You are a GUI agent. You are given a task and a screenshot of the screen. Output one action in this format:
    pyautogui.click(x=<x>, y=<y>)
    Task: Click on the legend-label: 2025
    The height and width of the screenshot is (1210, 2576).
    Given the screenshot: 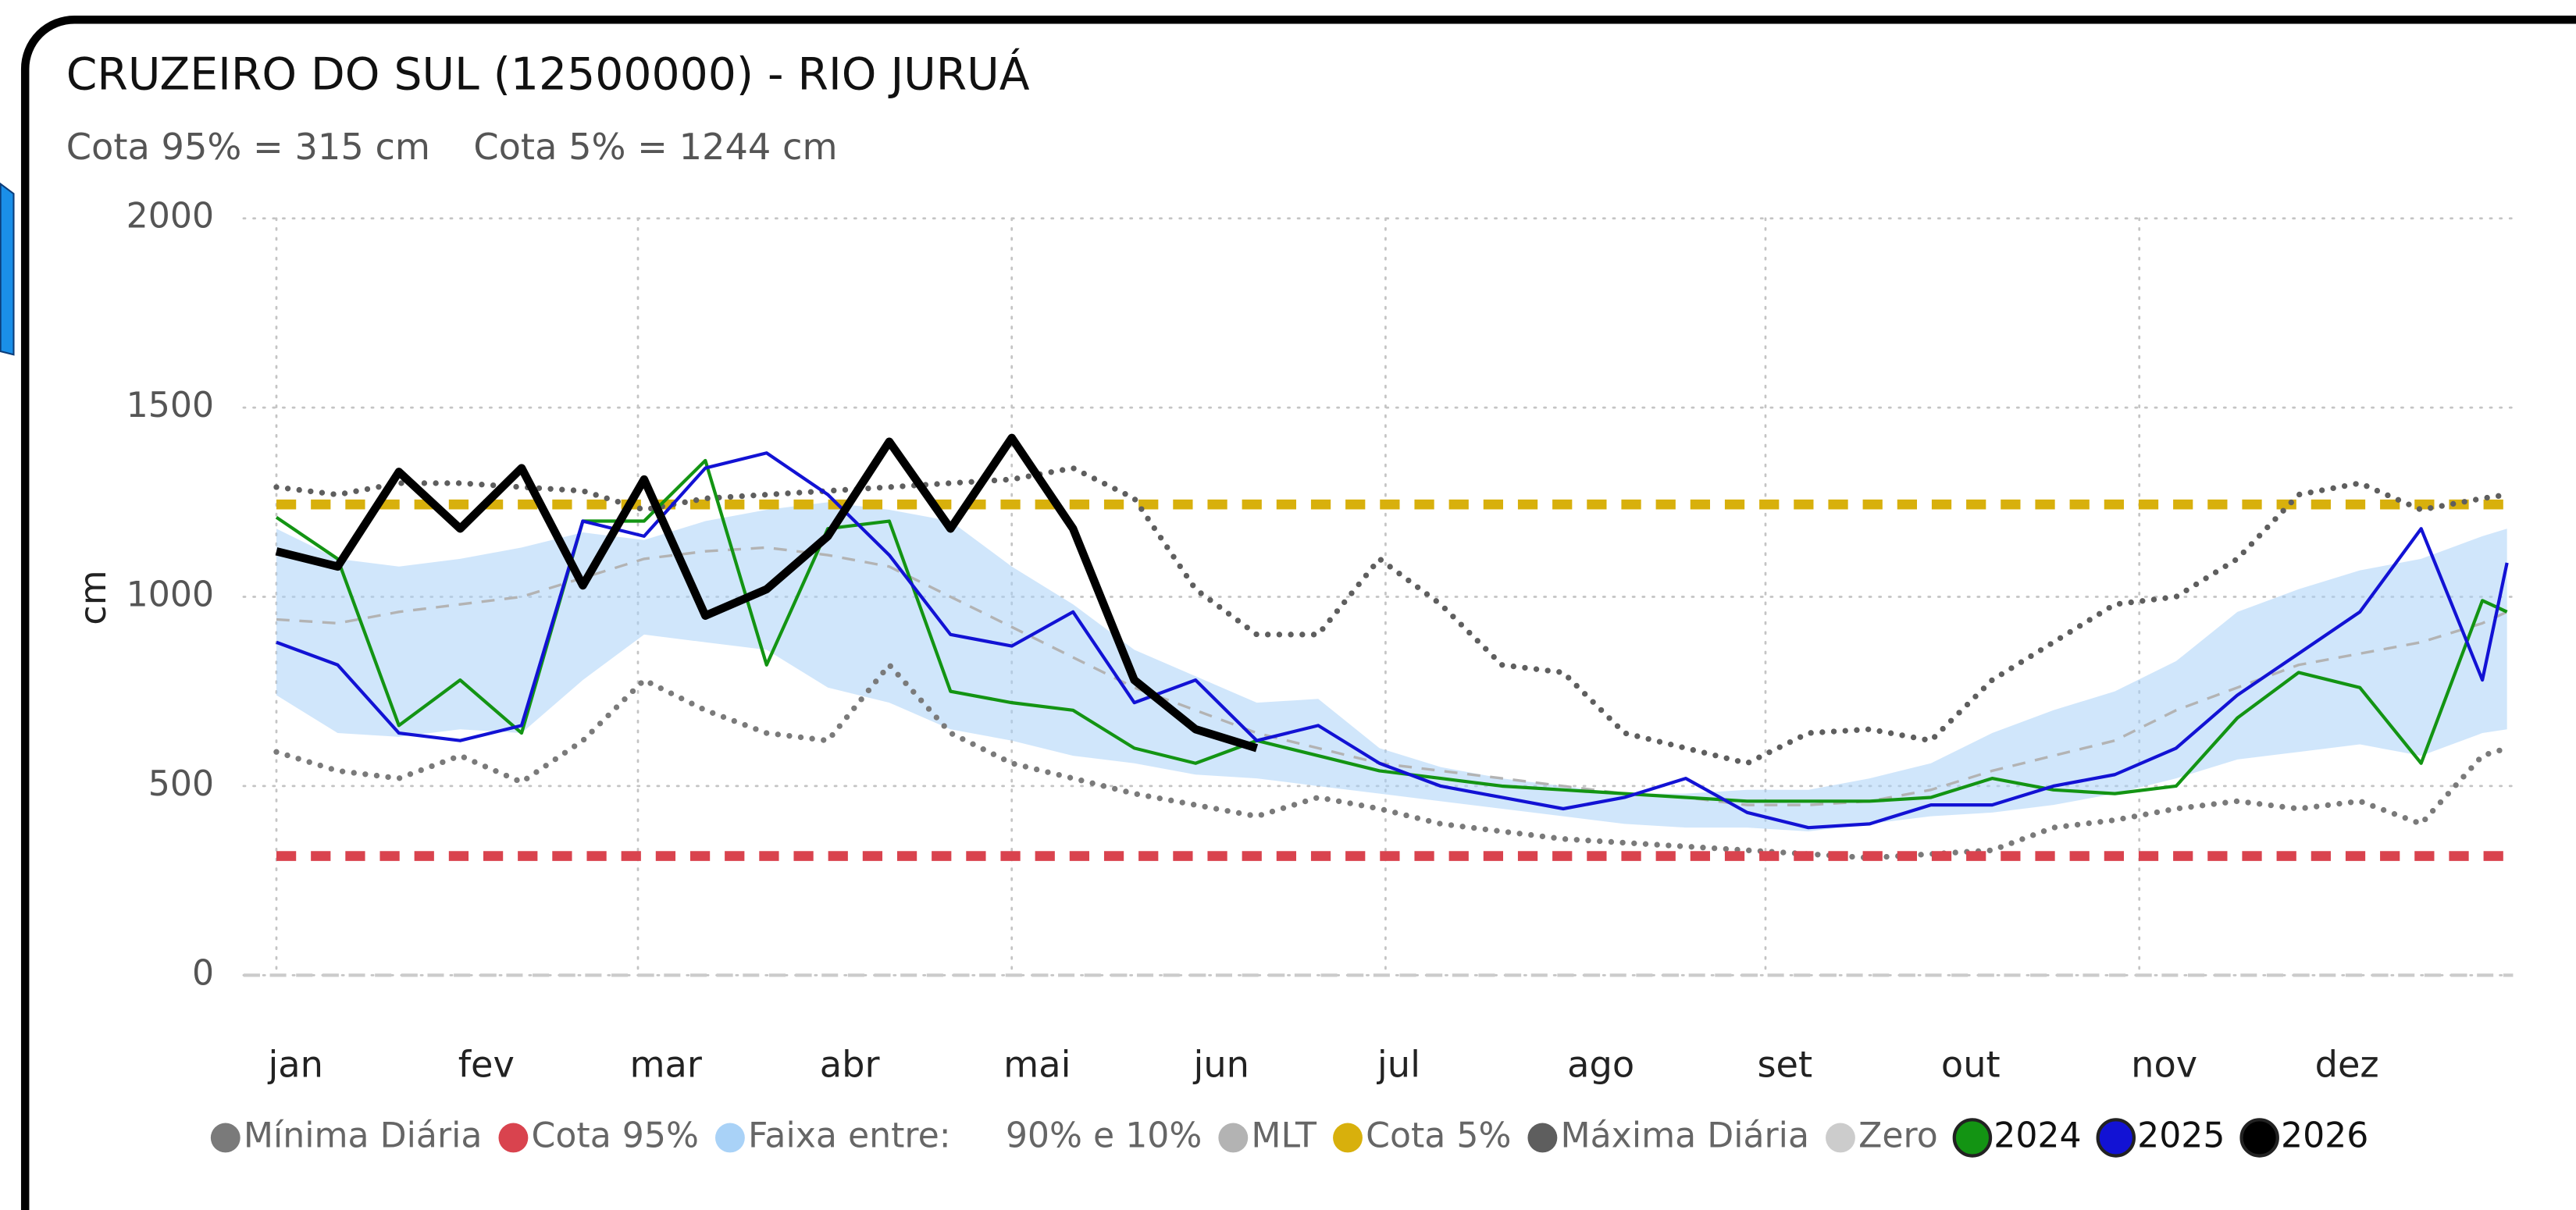 What is the action you would take?
    pyautogui.click(x=2181, y=1135)
    